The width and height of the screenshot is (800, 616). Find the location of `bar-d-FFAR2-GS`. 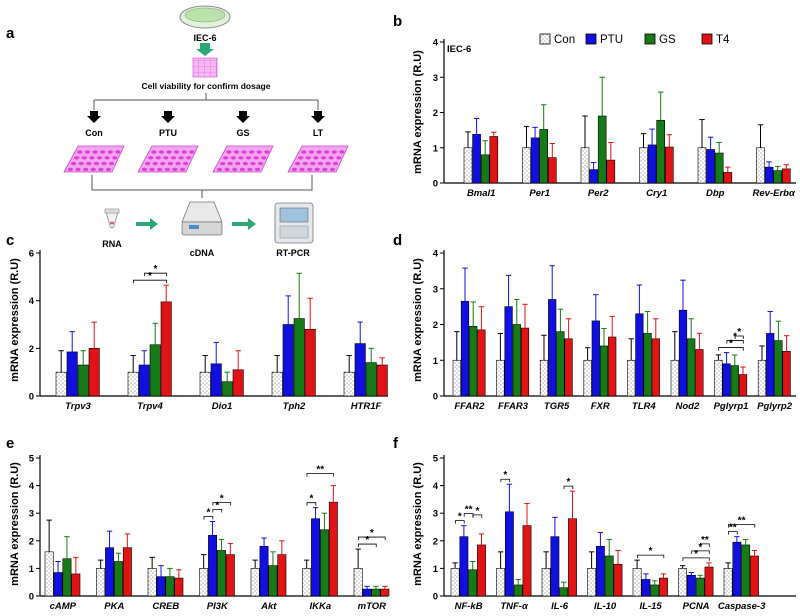

bar-d-FFAR2-GS is located at coordinates (473, 361).